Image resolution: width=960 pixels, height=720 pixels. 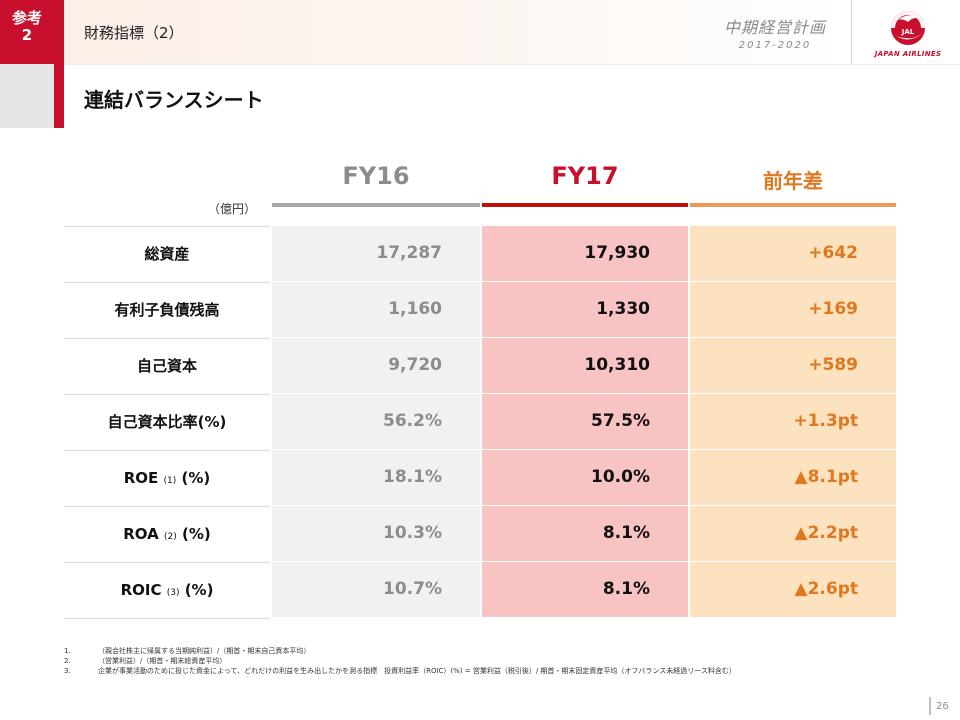 I want to click on row-label: 総資産, so click(x=167, y=254).